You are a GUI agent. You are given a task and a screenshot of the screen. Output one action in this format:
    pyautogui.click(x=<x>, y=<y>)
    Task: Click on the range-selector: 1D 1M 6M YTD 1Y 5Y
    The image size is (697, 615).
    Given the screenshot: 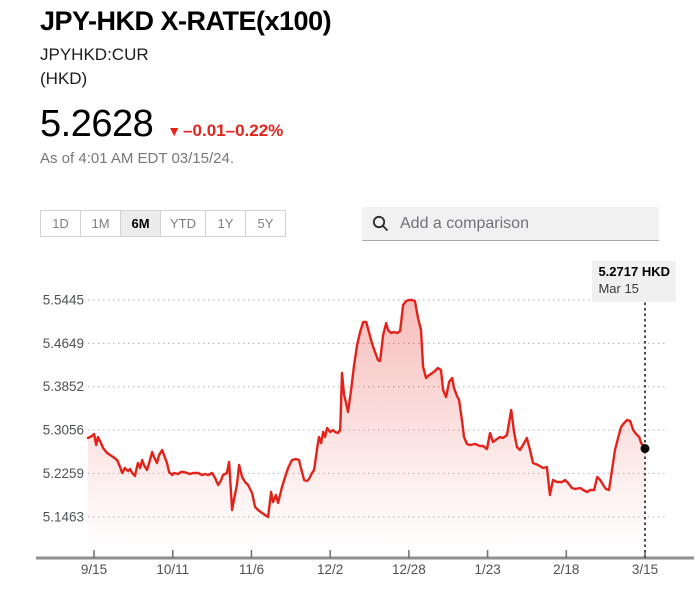 What is the action you would take?
    pyautogui.click(x=163, y=223)
    